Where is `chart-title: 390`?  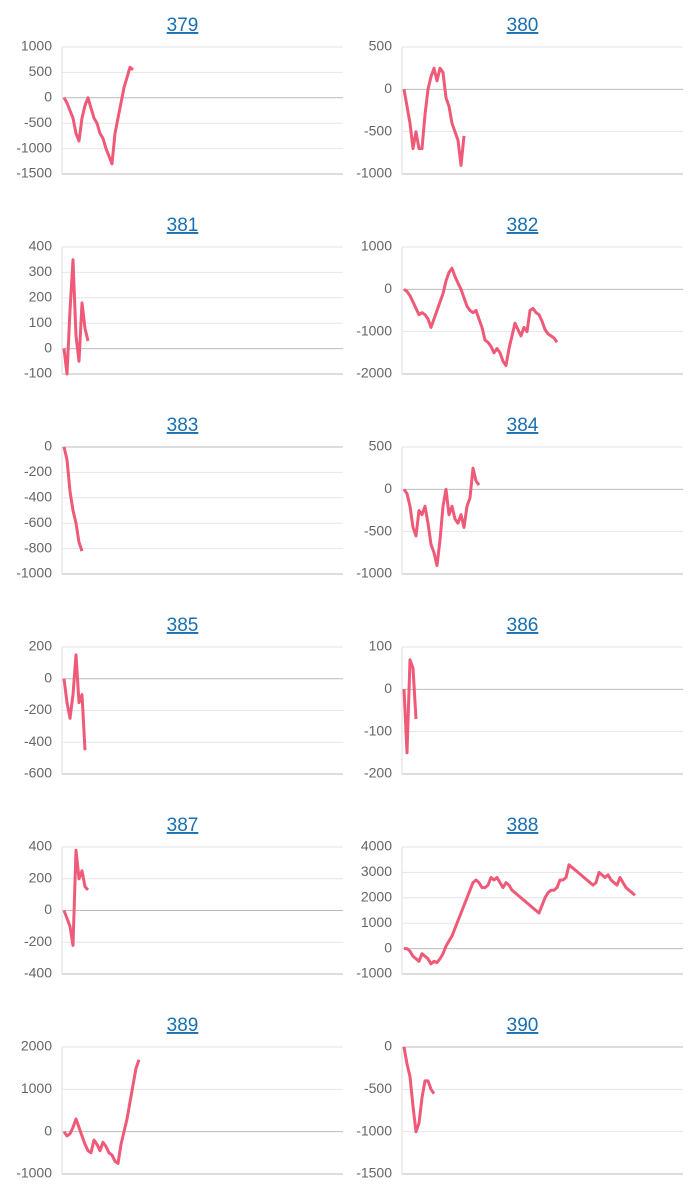 chart-title: 390 is located at coordinates (523, 1025).